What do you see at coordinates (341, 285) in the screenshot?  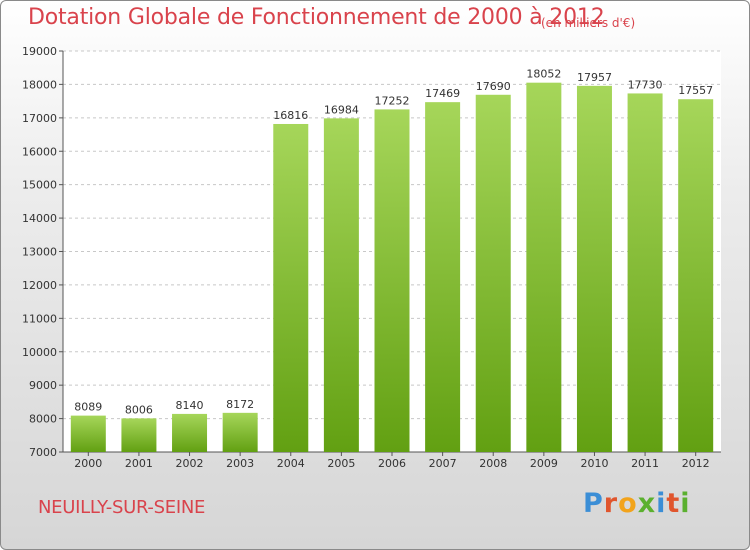 I see `bar-2005` at bounding box center [341, 285].